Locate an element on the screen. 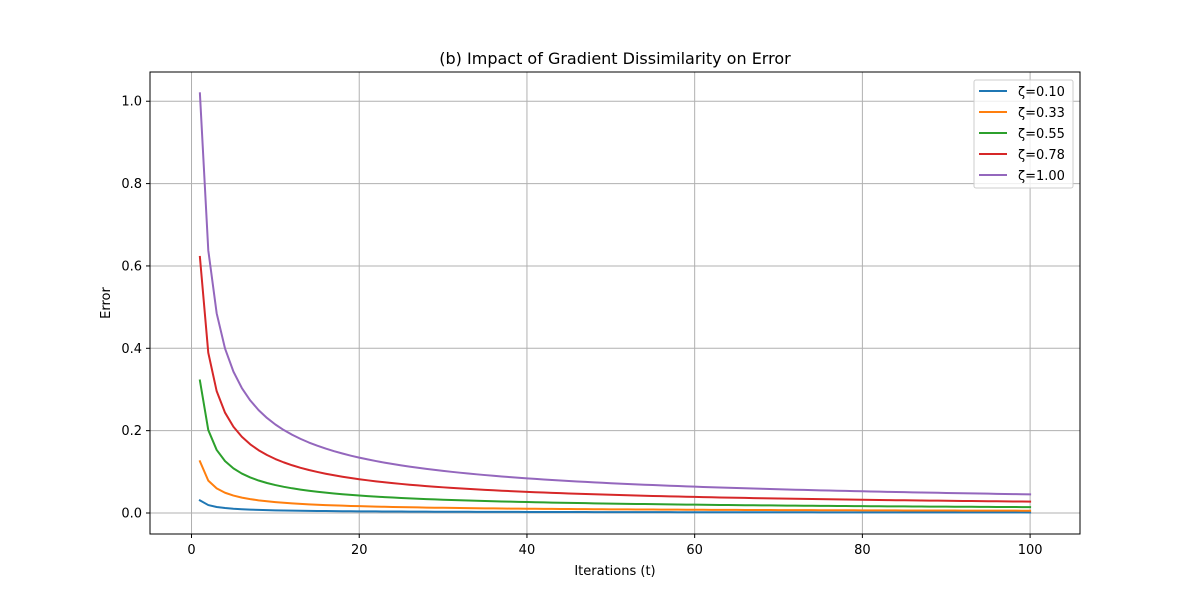 This screenshot has height=600, width=1200. x-axis-label: Iterations (t) is located at coordinates (614, 571).